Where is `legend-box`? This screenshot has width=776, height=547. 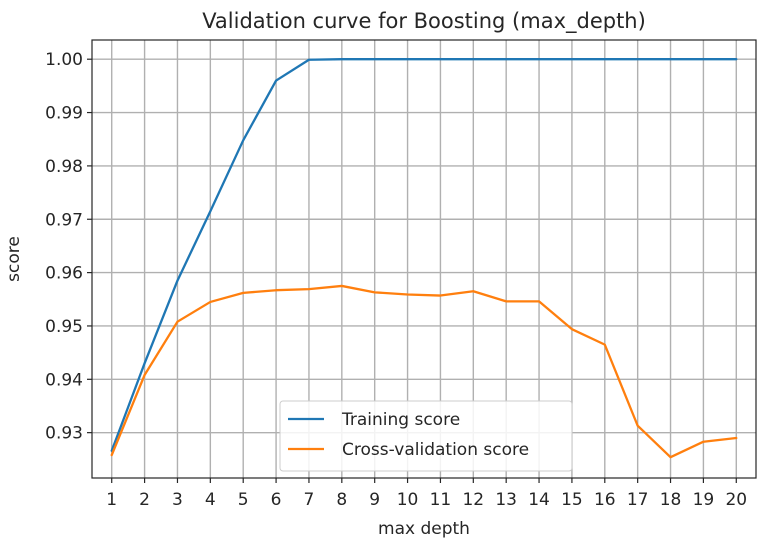 legend-box is located at coordinates (426, 436).